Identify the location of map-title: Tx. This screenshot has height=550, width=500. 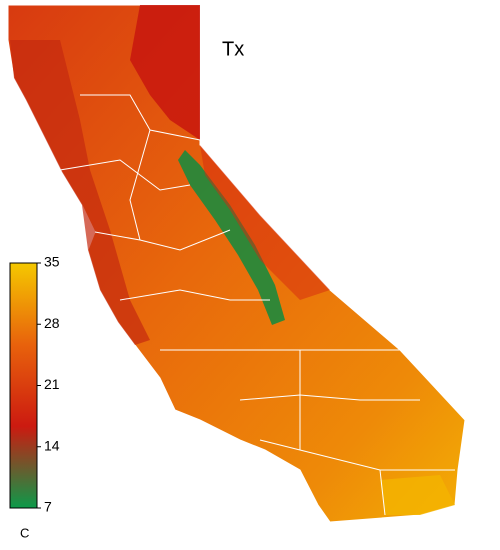
(233, 49).